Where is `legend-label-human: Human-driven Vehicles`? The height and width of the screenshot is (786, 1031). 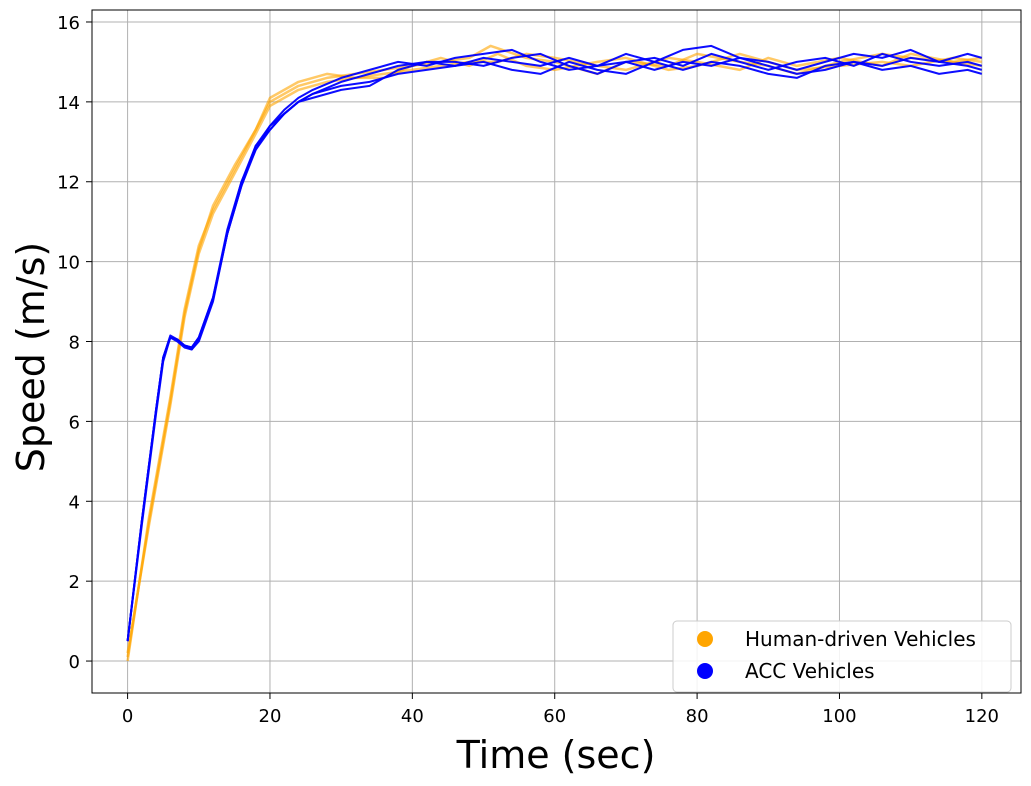
legend-label-human: Human-driven Vehicles is located at coordinates (860, 639).